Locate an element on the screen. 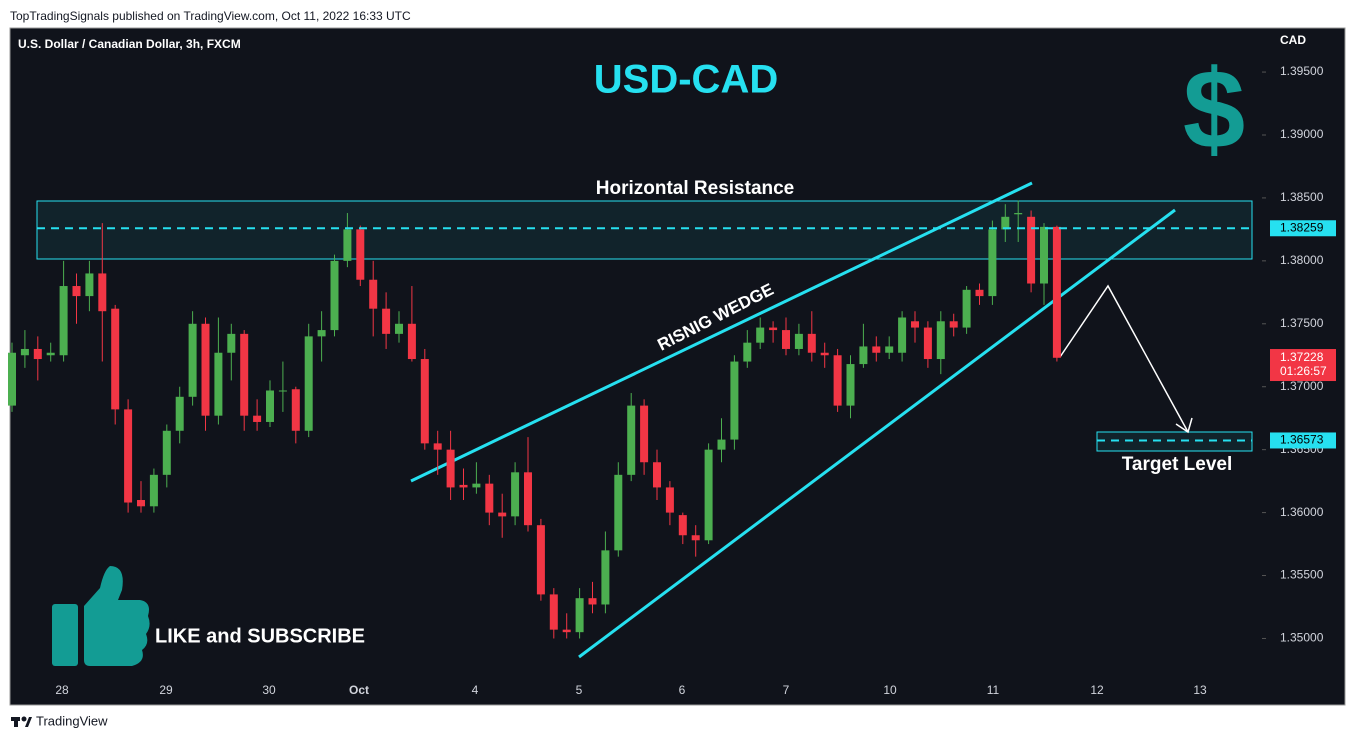 This screenshot has width=1354, height=740. y-tick-label: 1.39000 is located at coordinates (1302, 134).